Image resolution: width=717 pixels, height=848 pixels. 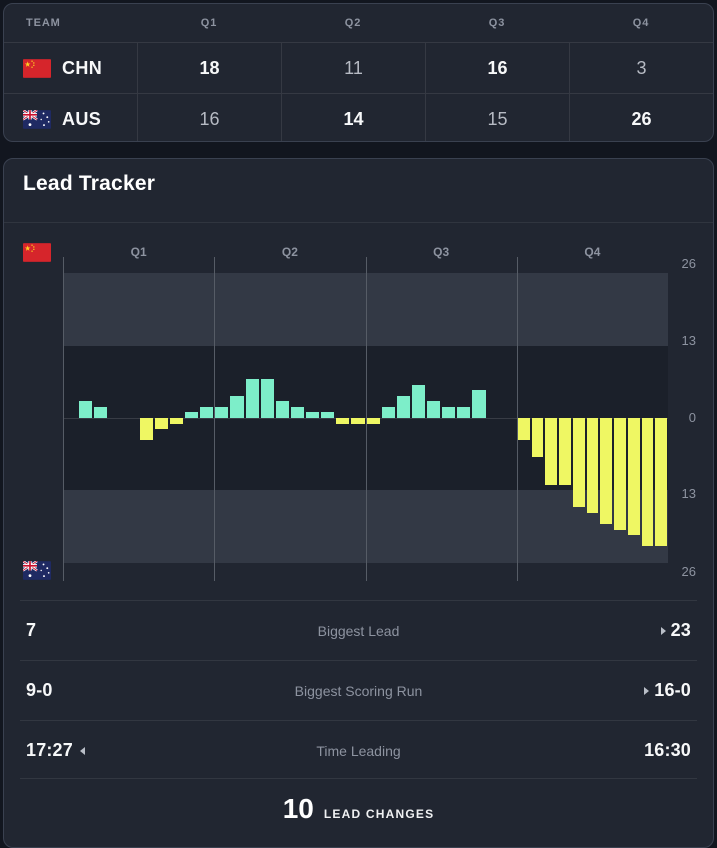 I want to click on column-header-q3: Q3, so click(x=497, y=23).